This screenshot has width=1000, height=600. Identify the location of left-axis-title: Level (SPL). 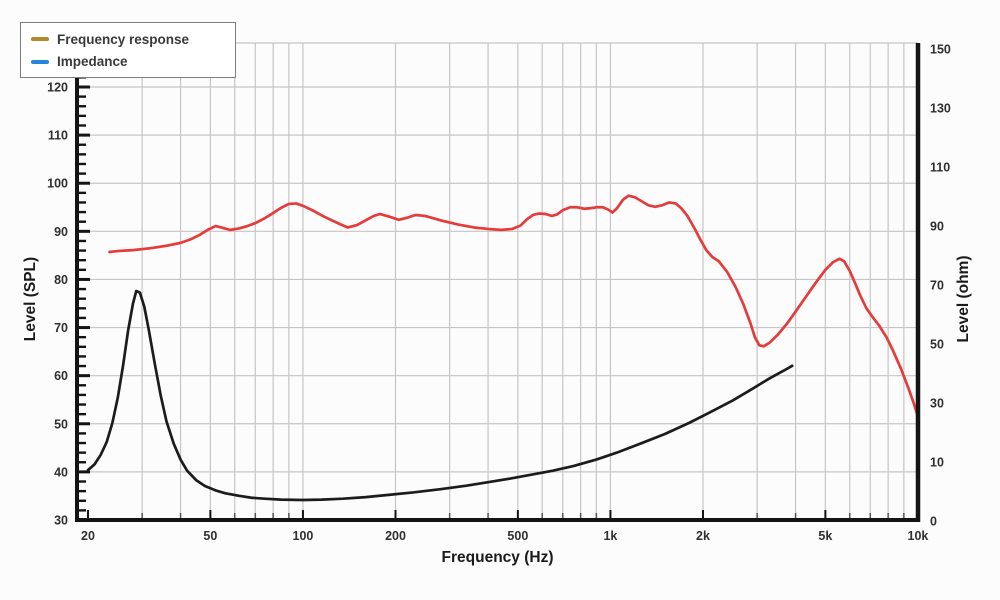
(30, 299).